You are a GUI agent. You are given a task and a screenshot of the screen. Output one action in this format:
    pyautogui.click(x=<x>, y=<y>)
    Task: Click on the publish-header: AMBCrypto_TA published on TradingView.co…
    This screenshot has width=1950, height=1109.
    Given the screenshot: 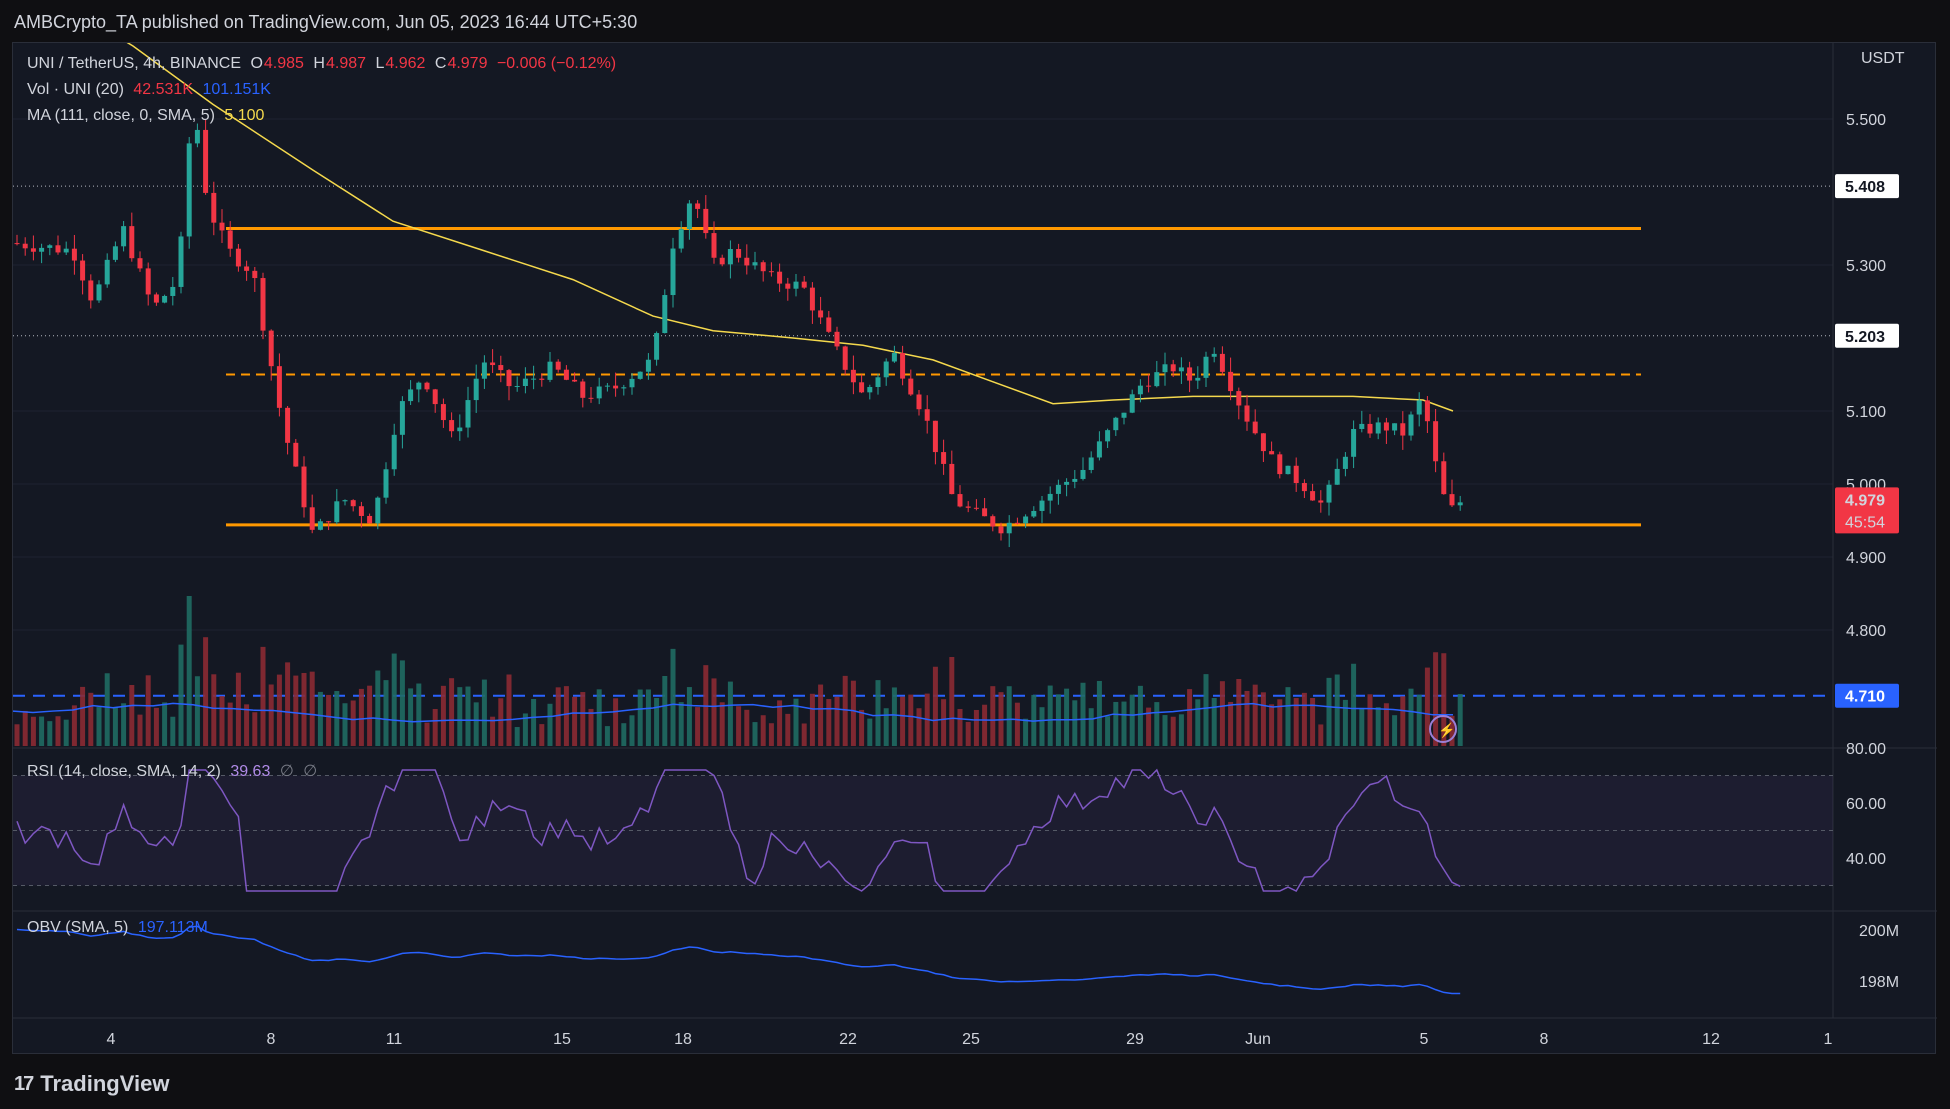 What is the action you would take?
    pyautogui.click(x=975, y=22)
    